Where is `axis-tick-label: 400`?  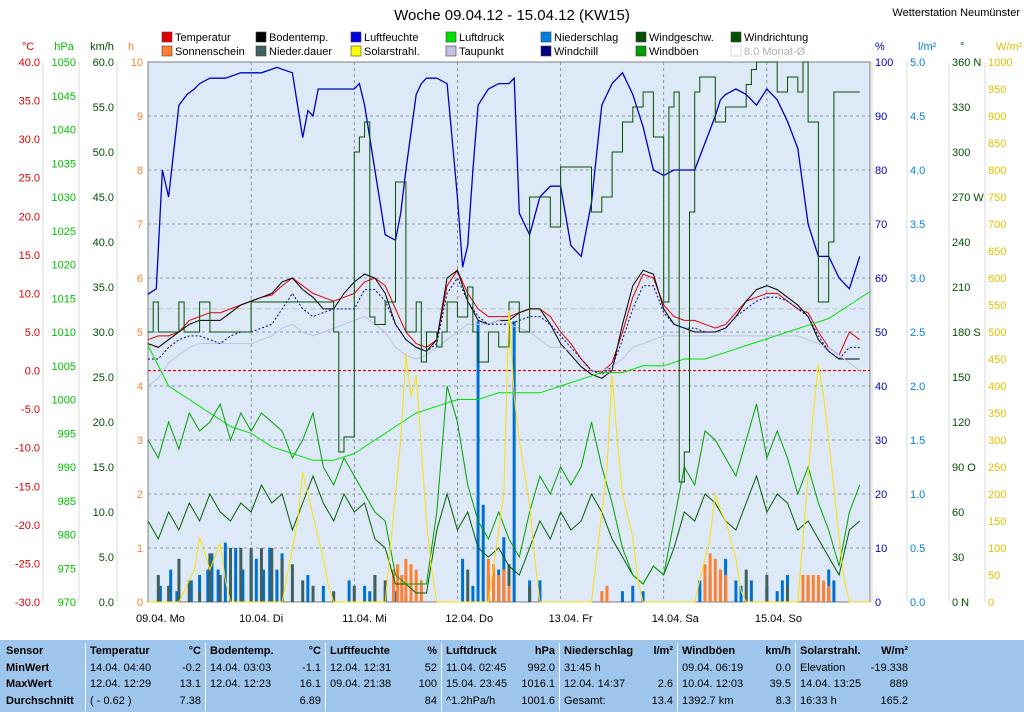
axis-tick-label: 400 is located at coordinates (997, 387).